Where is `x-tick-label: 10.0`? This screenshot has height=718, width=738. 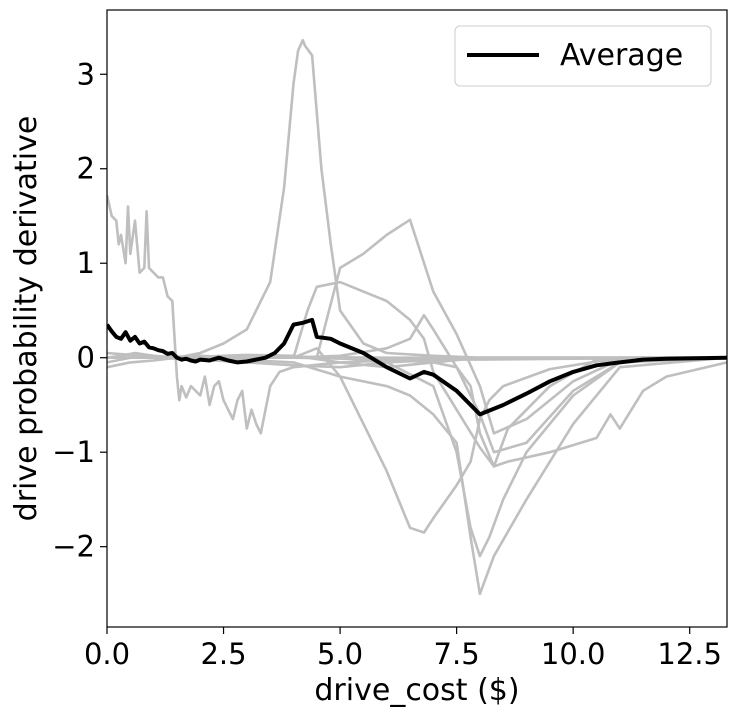 x-tick-label: 10.0 is located at coordinates (573, 654).